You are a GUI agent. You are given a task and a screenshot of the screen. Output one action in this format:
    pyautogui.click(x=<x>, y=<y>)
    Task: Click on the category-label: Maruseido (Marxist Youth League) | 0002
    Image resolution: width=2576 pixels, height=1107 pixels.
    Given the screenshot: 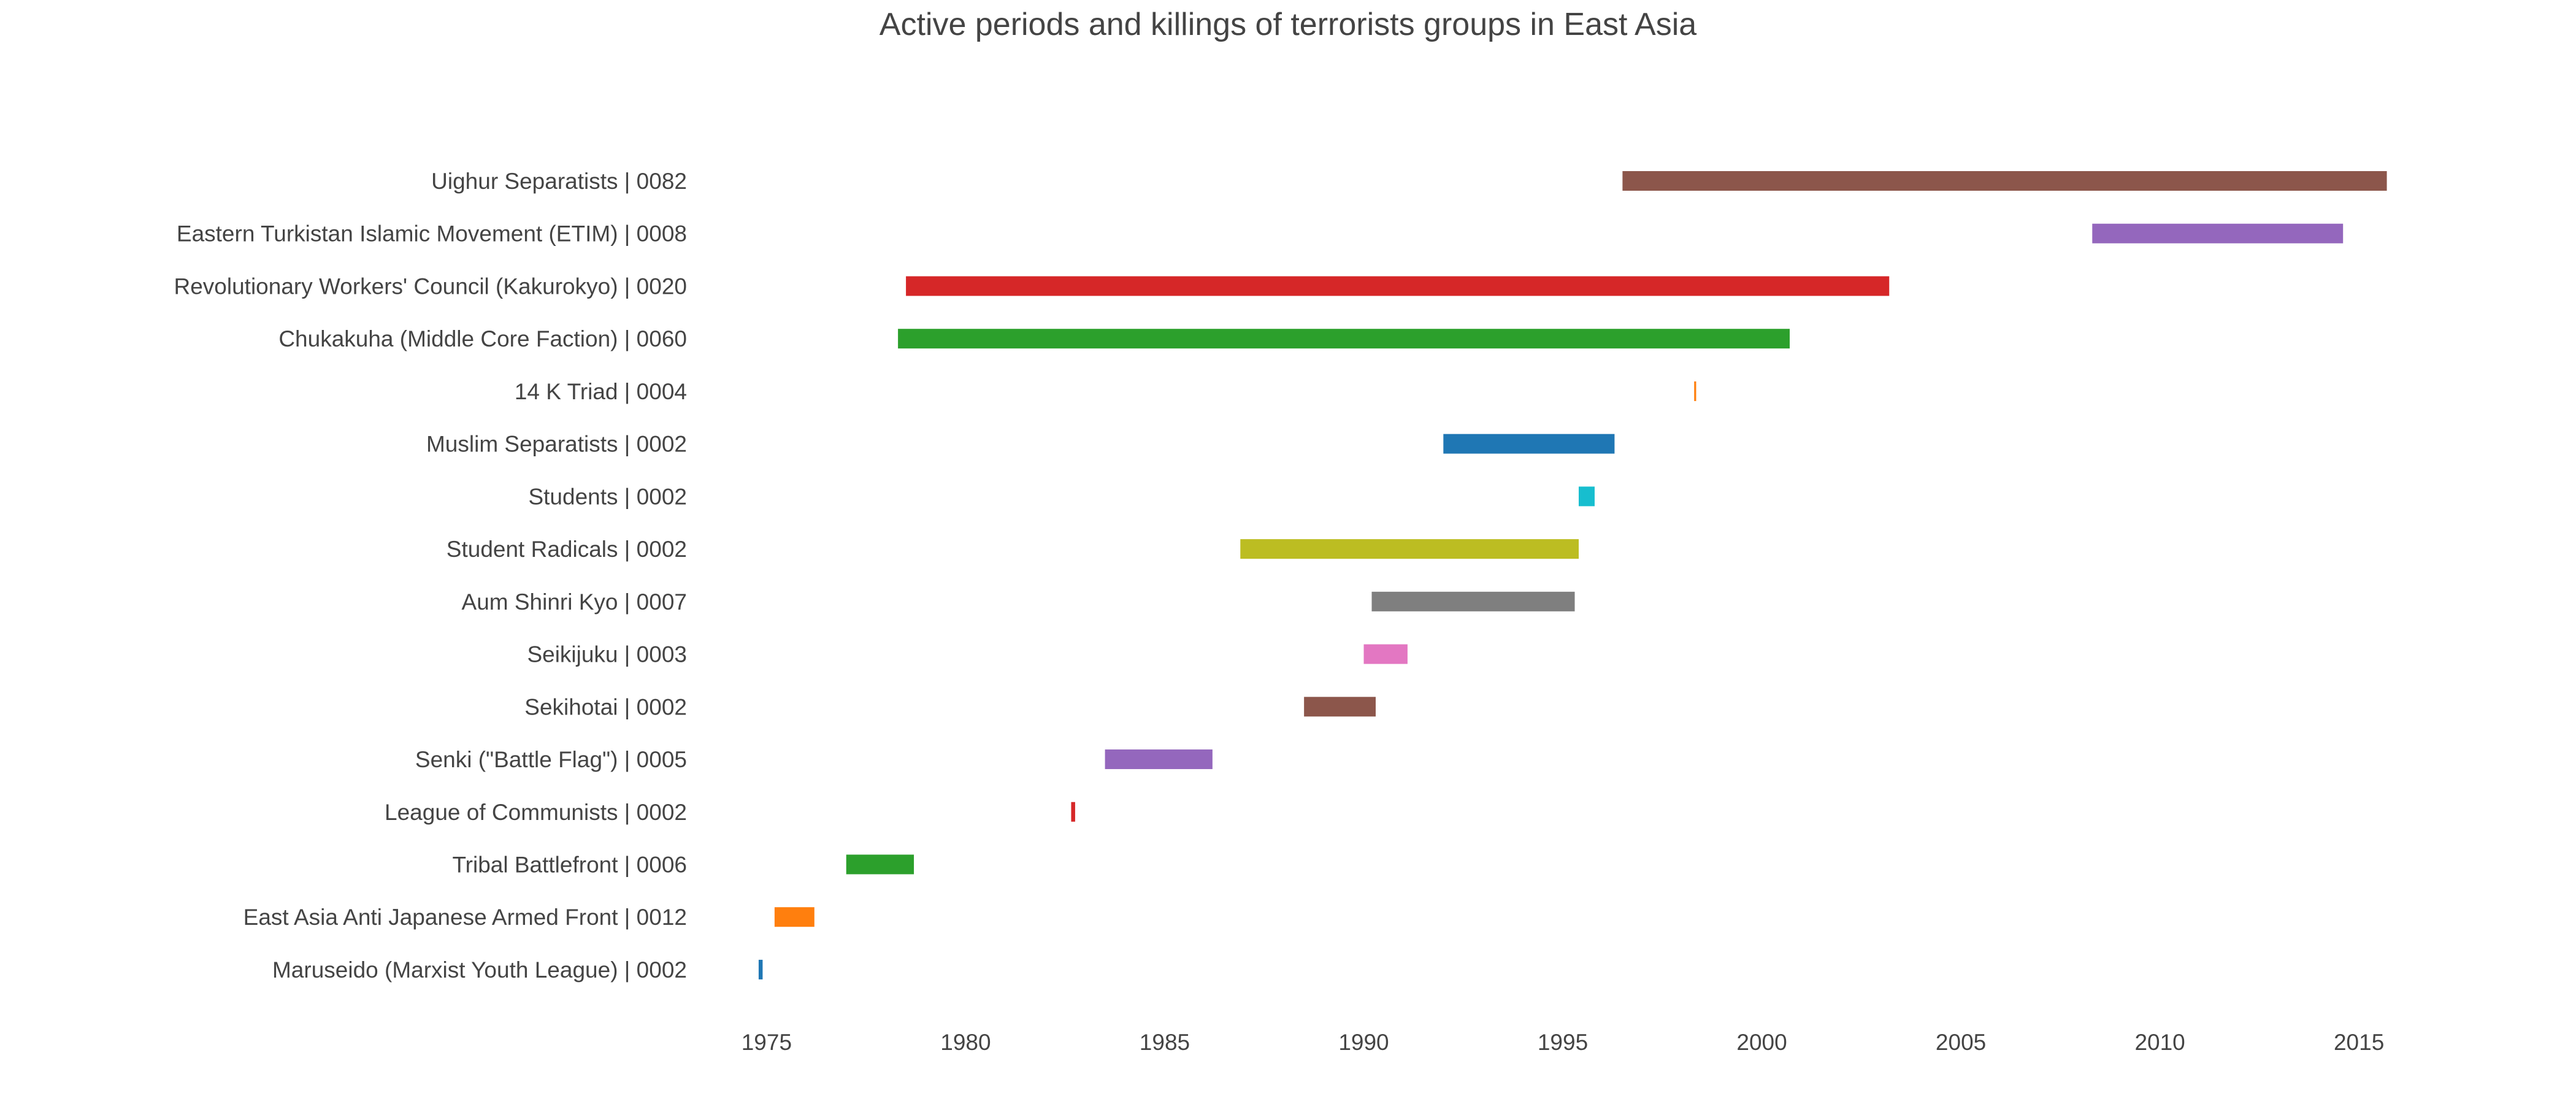 What is the action you would take?
    pyautogui.click(x=479, y=970)
    